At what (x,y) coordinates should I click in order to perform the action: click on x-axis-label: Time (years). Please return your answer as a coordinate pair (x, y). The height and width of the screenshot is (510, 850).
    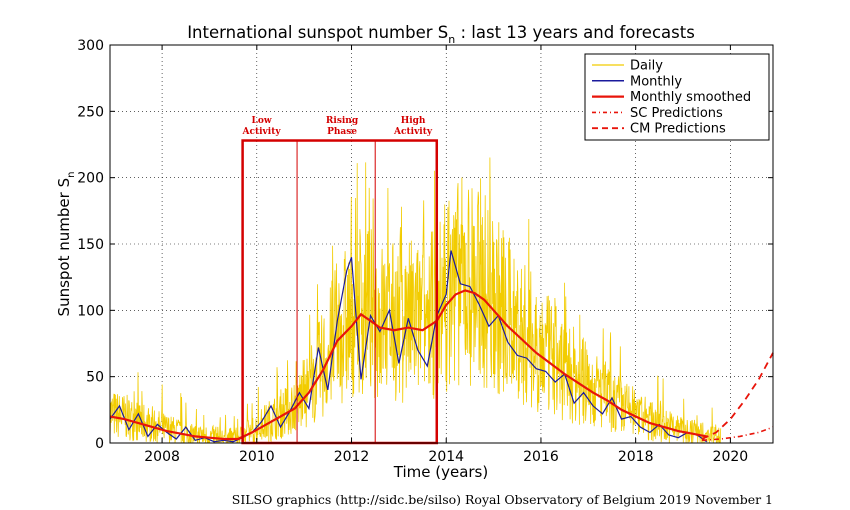
    Looking at the image, I should click on (440, 472).